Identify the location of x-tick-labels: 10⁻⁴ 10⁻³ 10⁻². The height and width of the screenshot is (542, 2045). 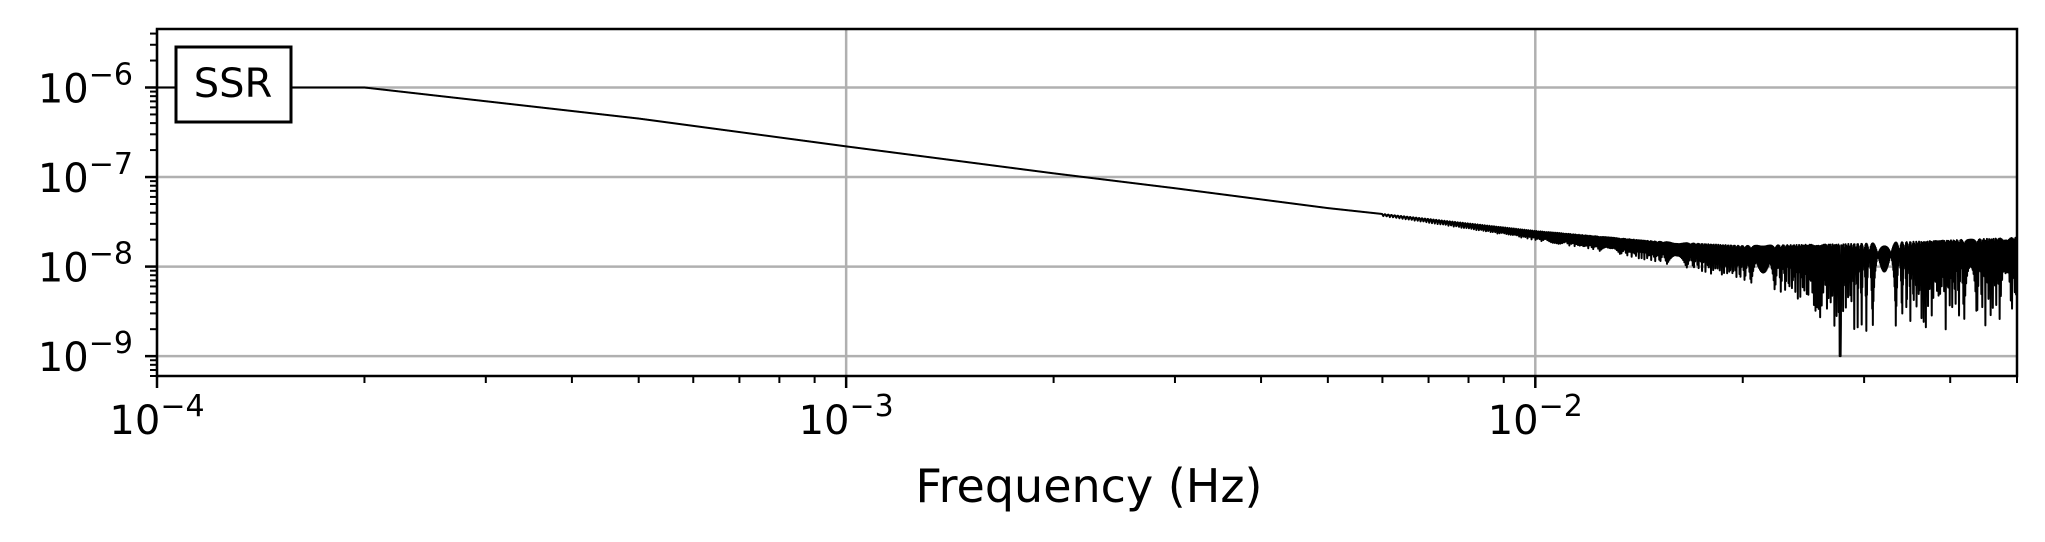
(845, 416).